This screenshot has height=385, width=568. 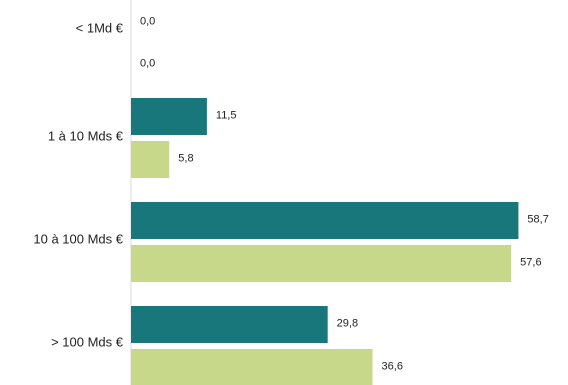 What do you see at coordinates (78, 238) in the screenshot?
I see `category-label-10-100-mds: 10 à 100 Mds €` at bounding box center [78, 238].